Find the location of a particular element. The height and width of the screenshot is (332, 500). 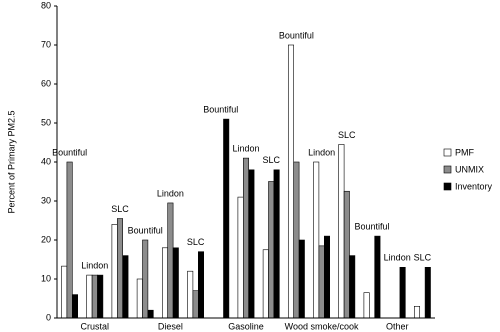

y-tick-label: 20 is located at coordinates (46, 239).